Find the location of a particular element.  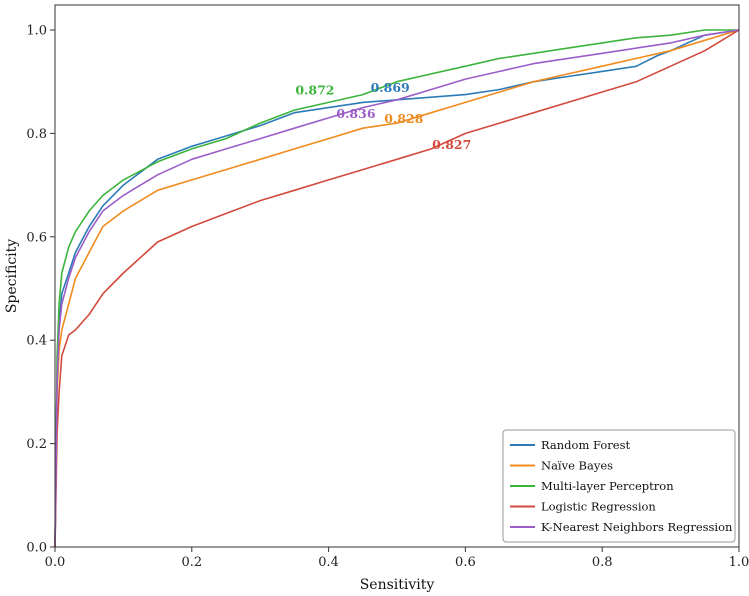

legend-entry: Logistic Regression is located at coordinates (598, 507).